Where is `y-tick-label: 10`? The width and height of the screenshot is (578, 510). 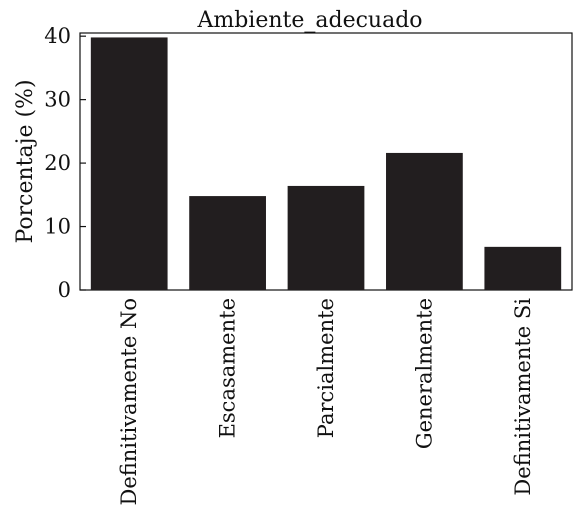
y-tick-label: 10 is located at coordinates (57, 227).